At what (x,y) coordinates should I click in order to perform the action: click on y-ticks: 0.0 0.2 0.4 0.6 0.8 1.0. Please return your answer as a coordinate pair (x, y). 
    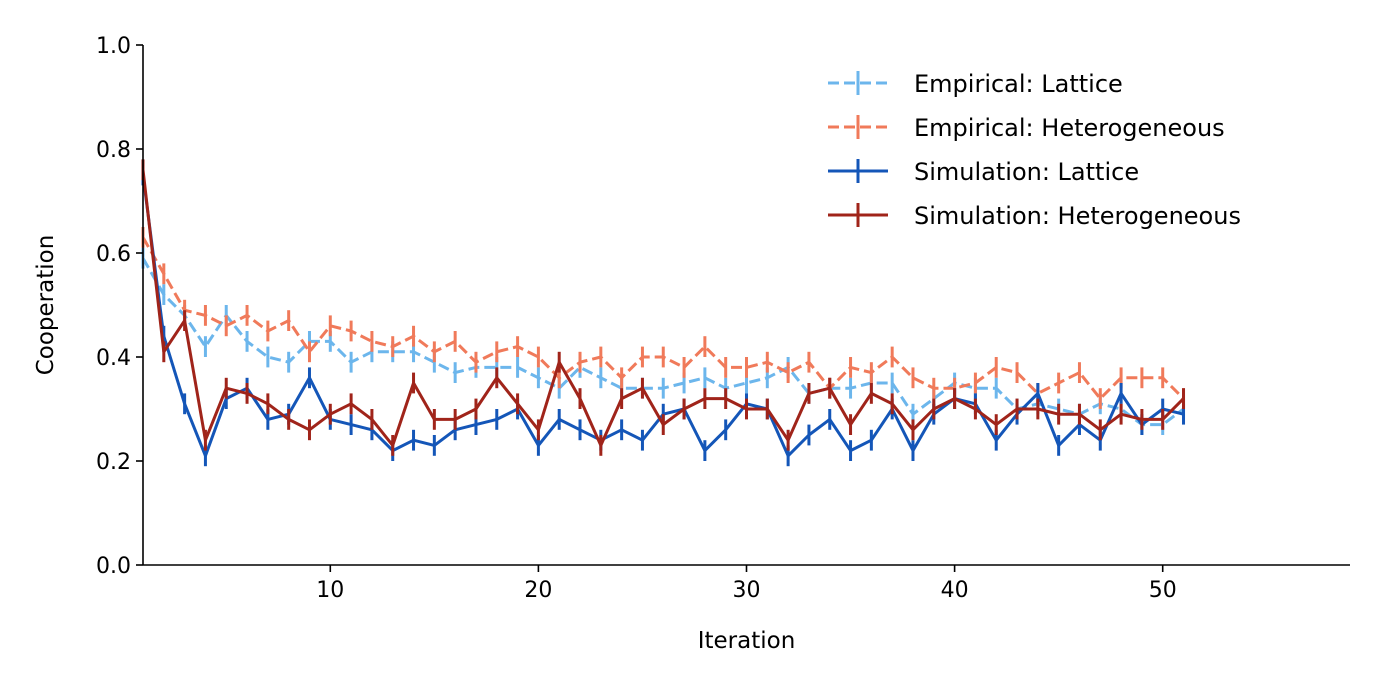
    Looking at the image, I should click on (119, 306).